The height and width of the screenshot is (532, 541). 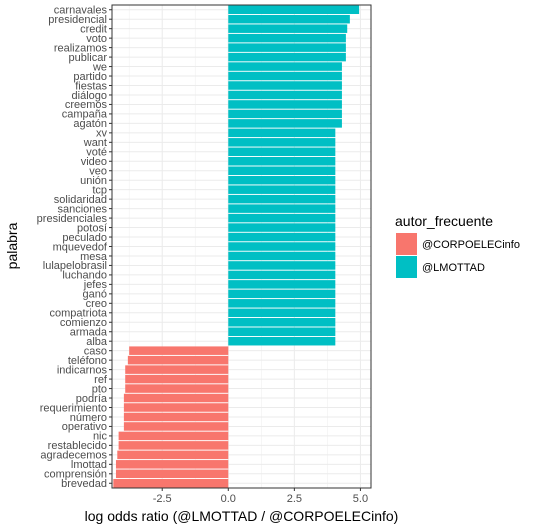 What do you see at coordinates (282, 322) in the screenshot?
I see `bar-comienzo` at bounding box center [282, 322].